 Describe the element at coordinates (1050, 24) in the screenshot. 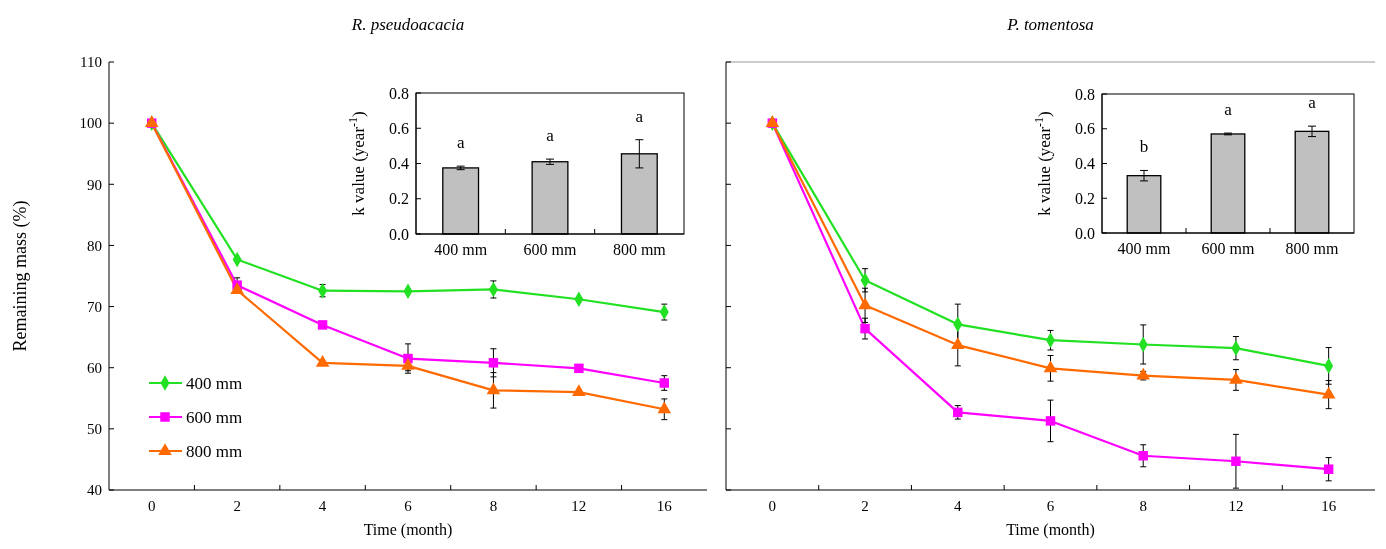

I see `chart-title: P. tomentosa` at that location.